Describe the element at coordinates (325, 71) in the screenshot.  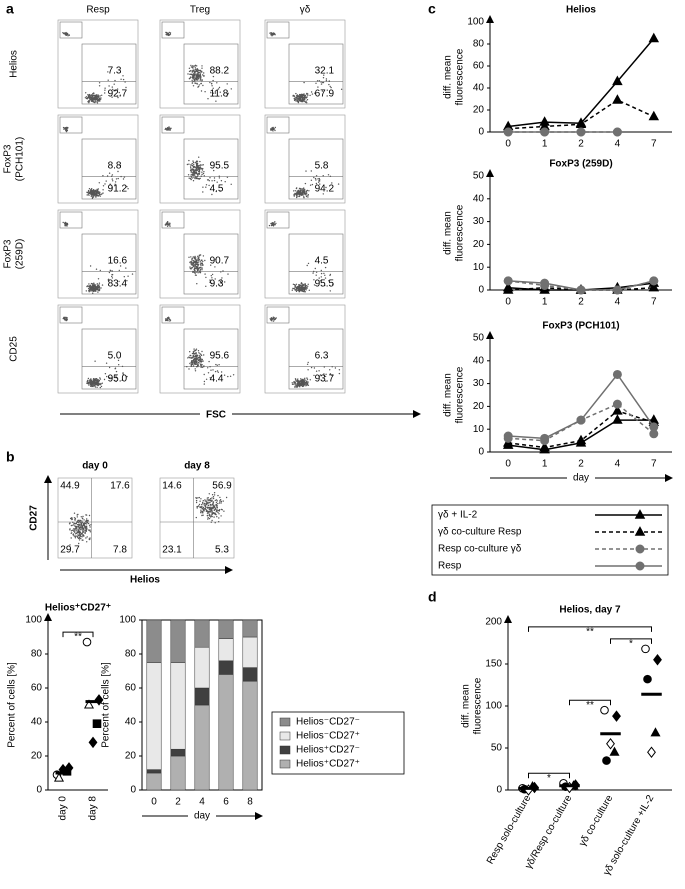
I see `gate-value: 32.1` at that location.